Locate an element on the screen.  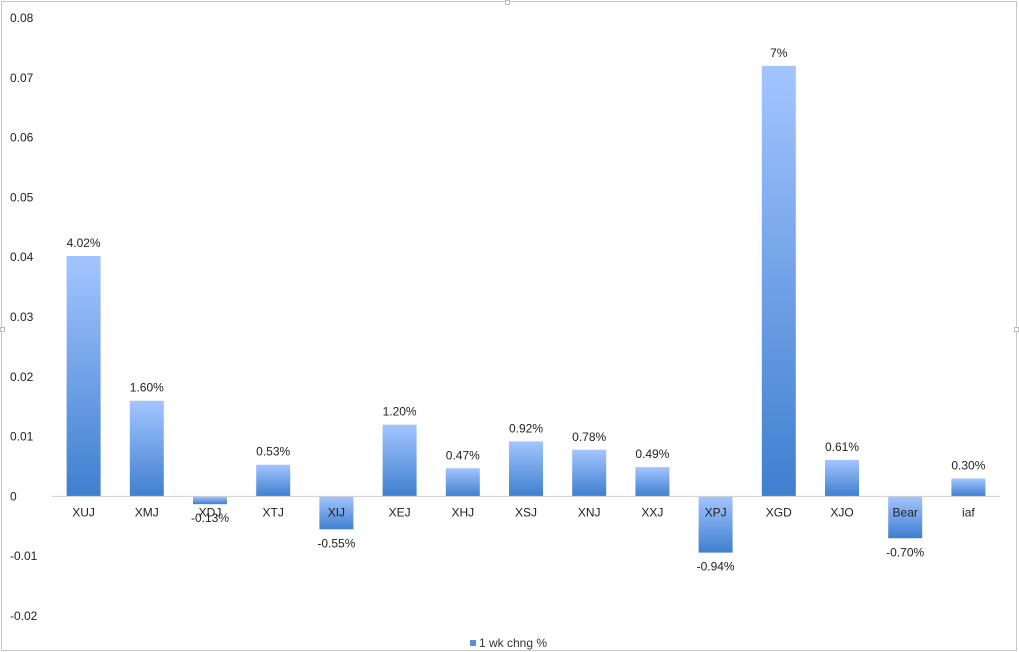
resize-handle-top is located at coordinates (507, 2).